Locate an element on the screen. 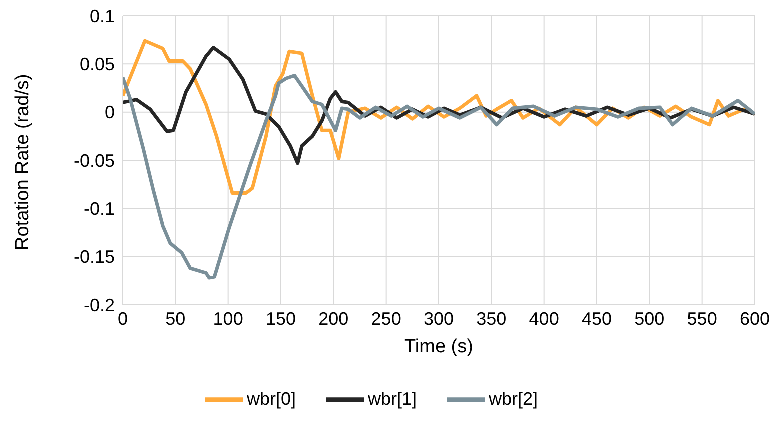 The height and width of the screenshot is (425, 782). legend-label: wbr[2] is located at coordinates (513, 398).